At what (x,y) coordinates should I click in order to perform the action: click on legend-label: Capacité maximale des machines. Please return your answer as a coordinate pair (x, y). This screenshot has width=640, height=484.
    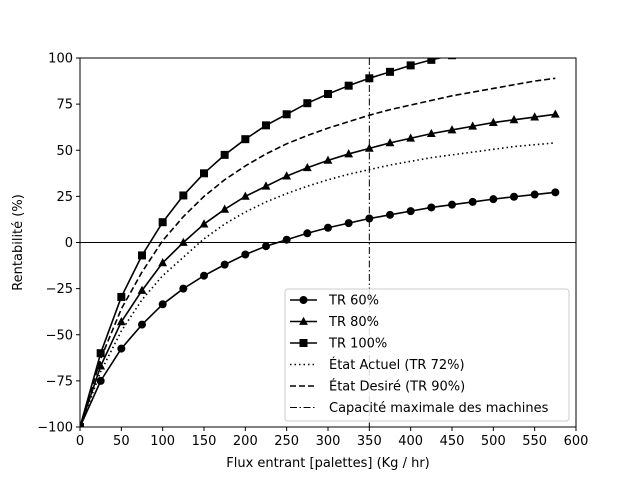
    Looking at the image, I should click on (439, 408).